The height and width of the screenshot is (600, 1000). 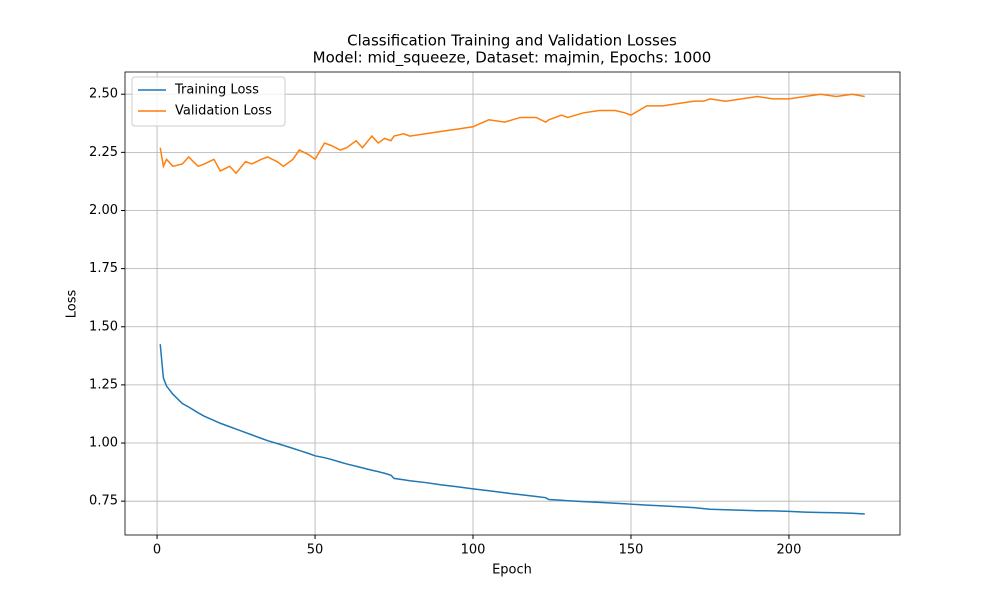 What do you see at coordinates (103, 94) in the screenshot?
I see `y-tick-label: 2.50` at bounding box center [103, 94].